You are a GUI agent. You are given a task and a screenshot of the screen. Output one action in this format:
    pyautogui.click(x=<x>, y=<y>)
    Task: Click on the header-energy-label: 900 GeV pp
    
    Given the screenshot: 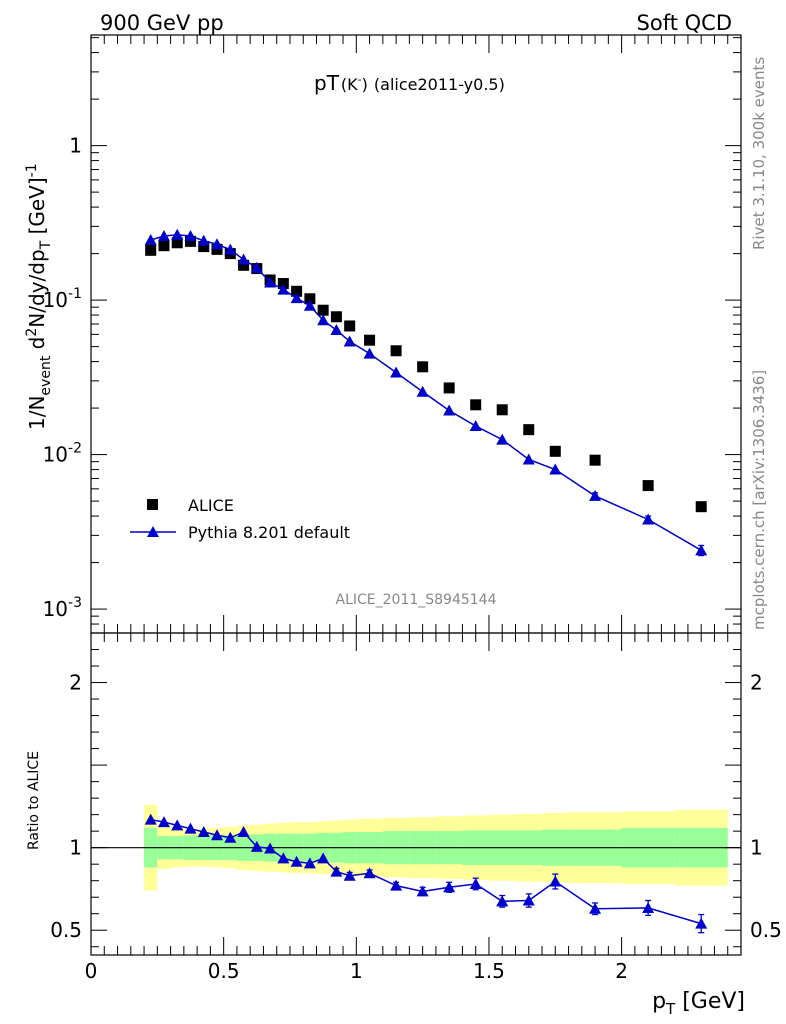 What is the action you would take?
    pyautogui.click(x=162, y=23)
    